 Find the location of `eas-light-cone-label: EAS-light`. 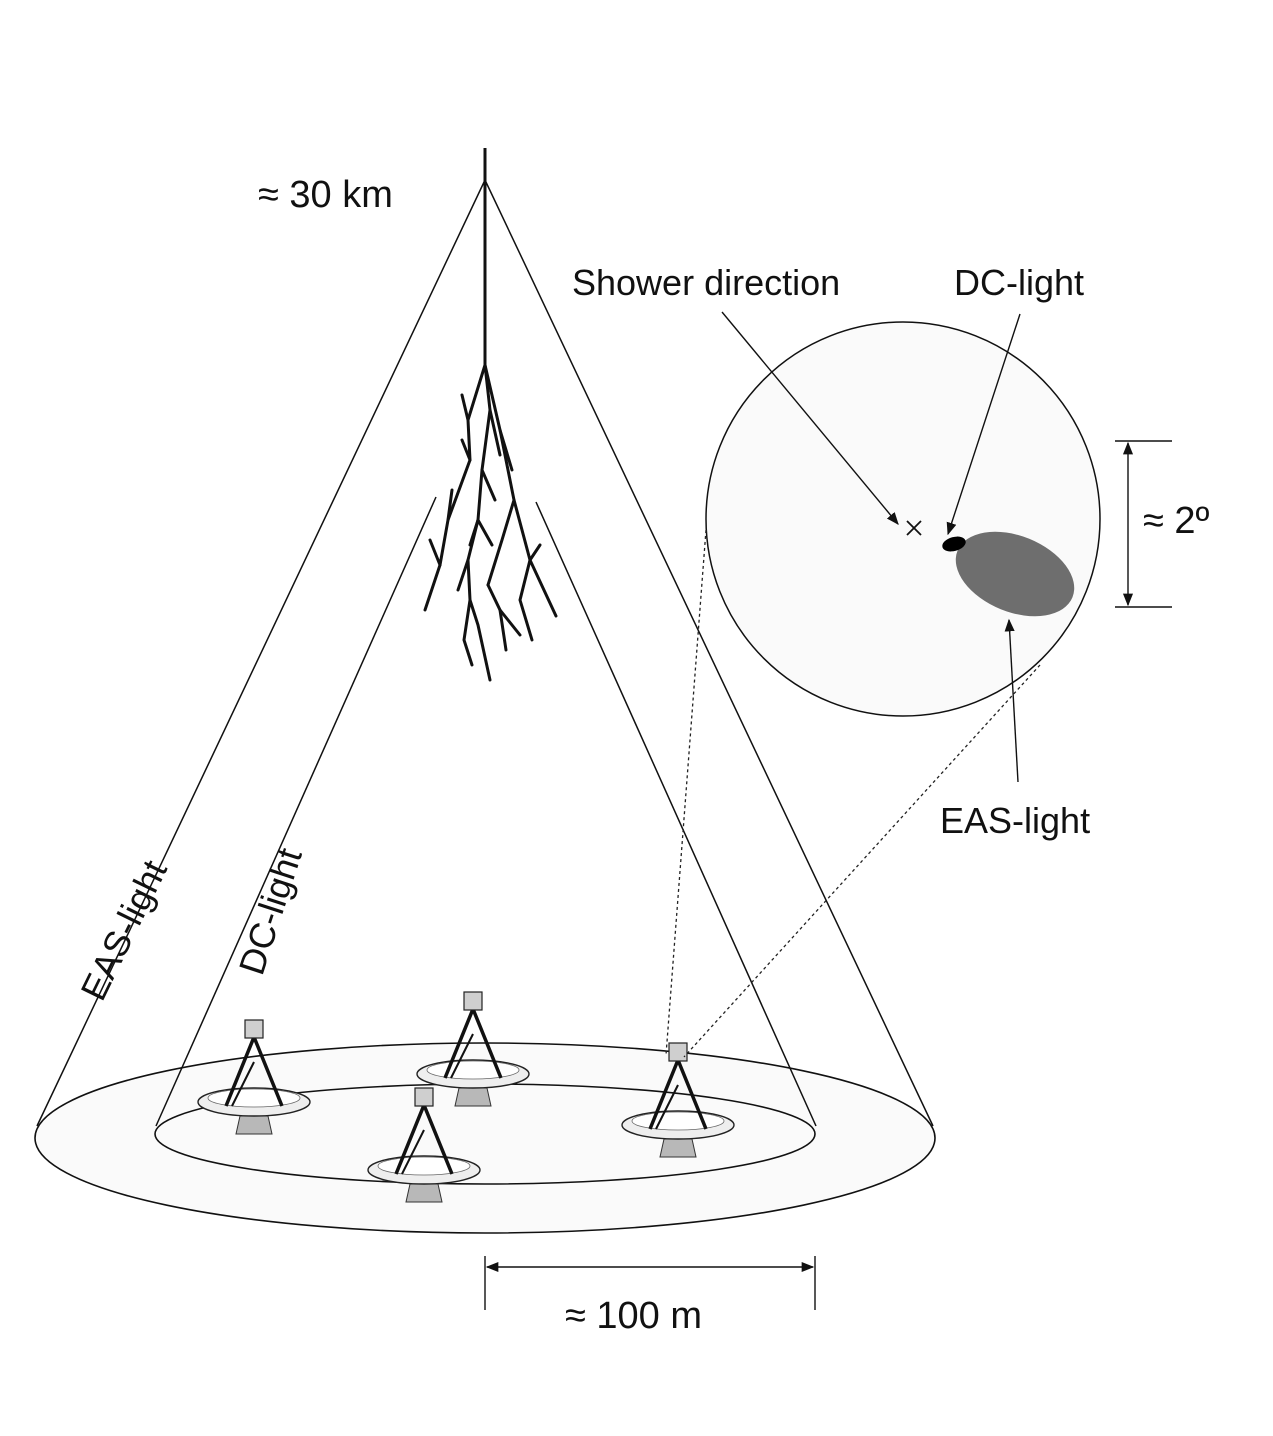

eas-light-cone-label: EAS-light is located at coordinates (123, 930).